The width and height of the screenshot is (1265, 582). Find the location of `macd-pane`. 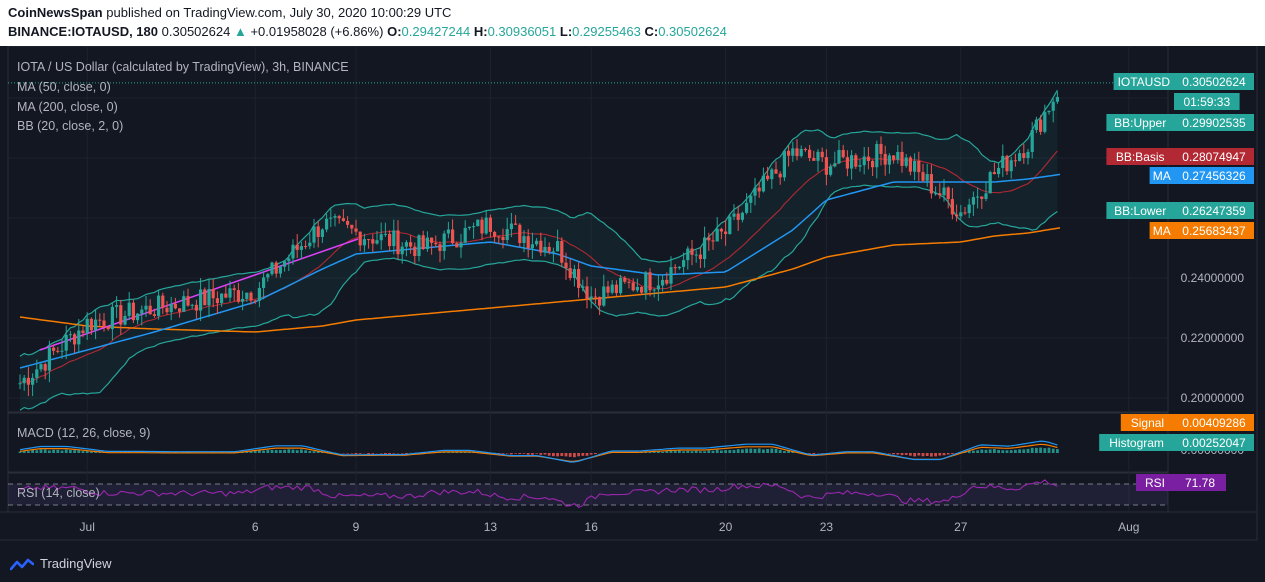

macd-pane is located at coordinates (588, 442).